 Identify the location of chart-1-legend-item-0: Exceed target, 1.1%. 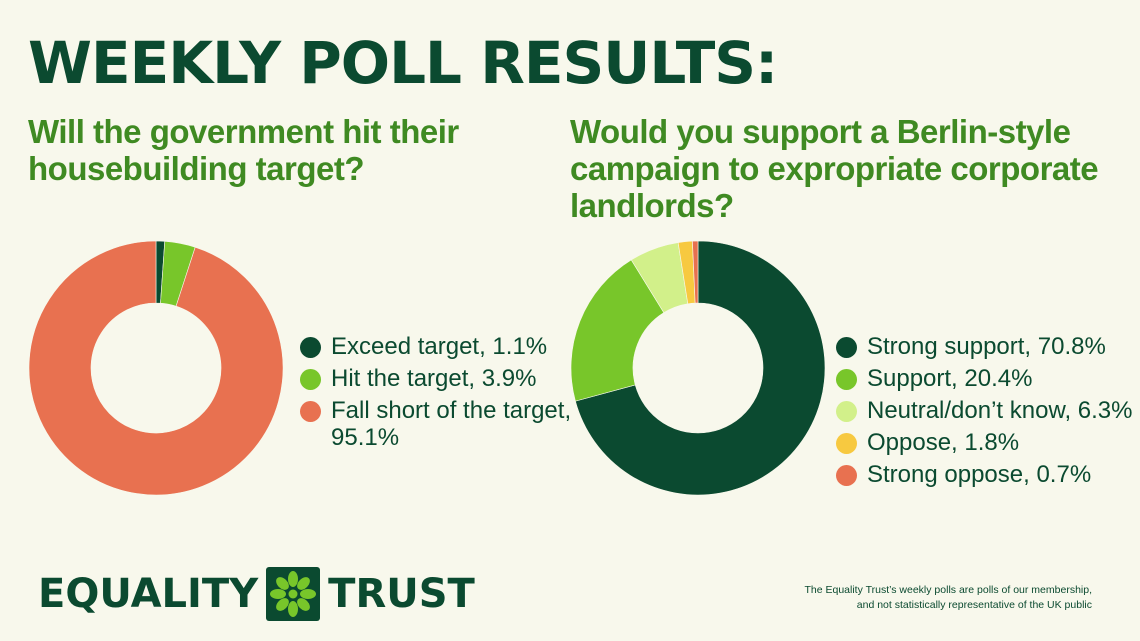
(437, 347).